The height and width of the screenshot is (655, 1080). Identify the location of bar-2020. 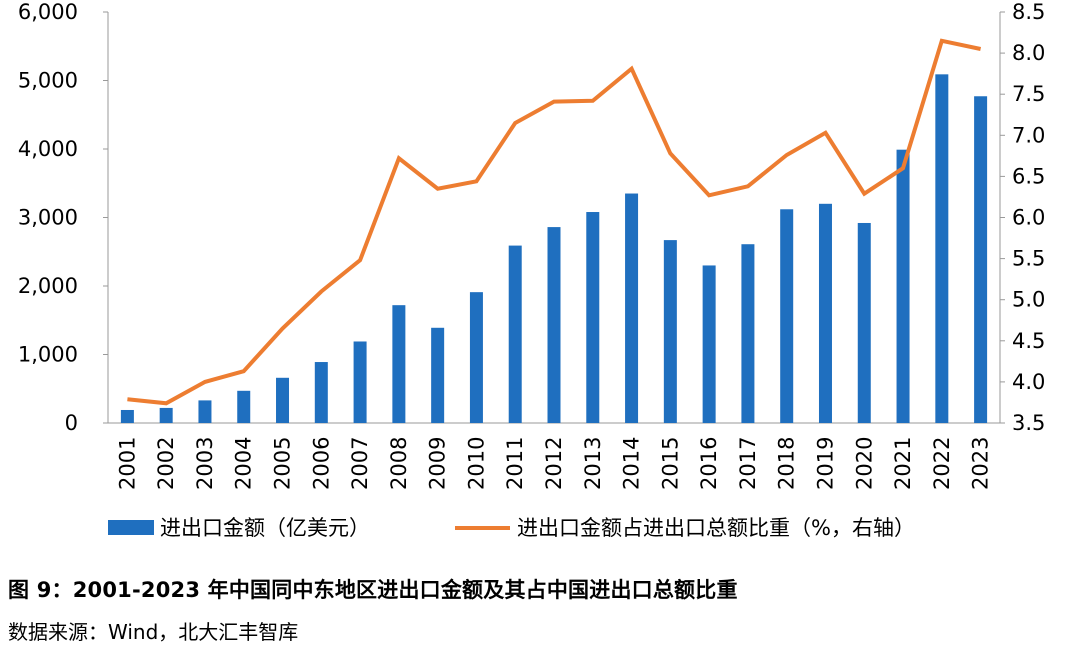
(864, 322).